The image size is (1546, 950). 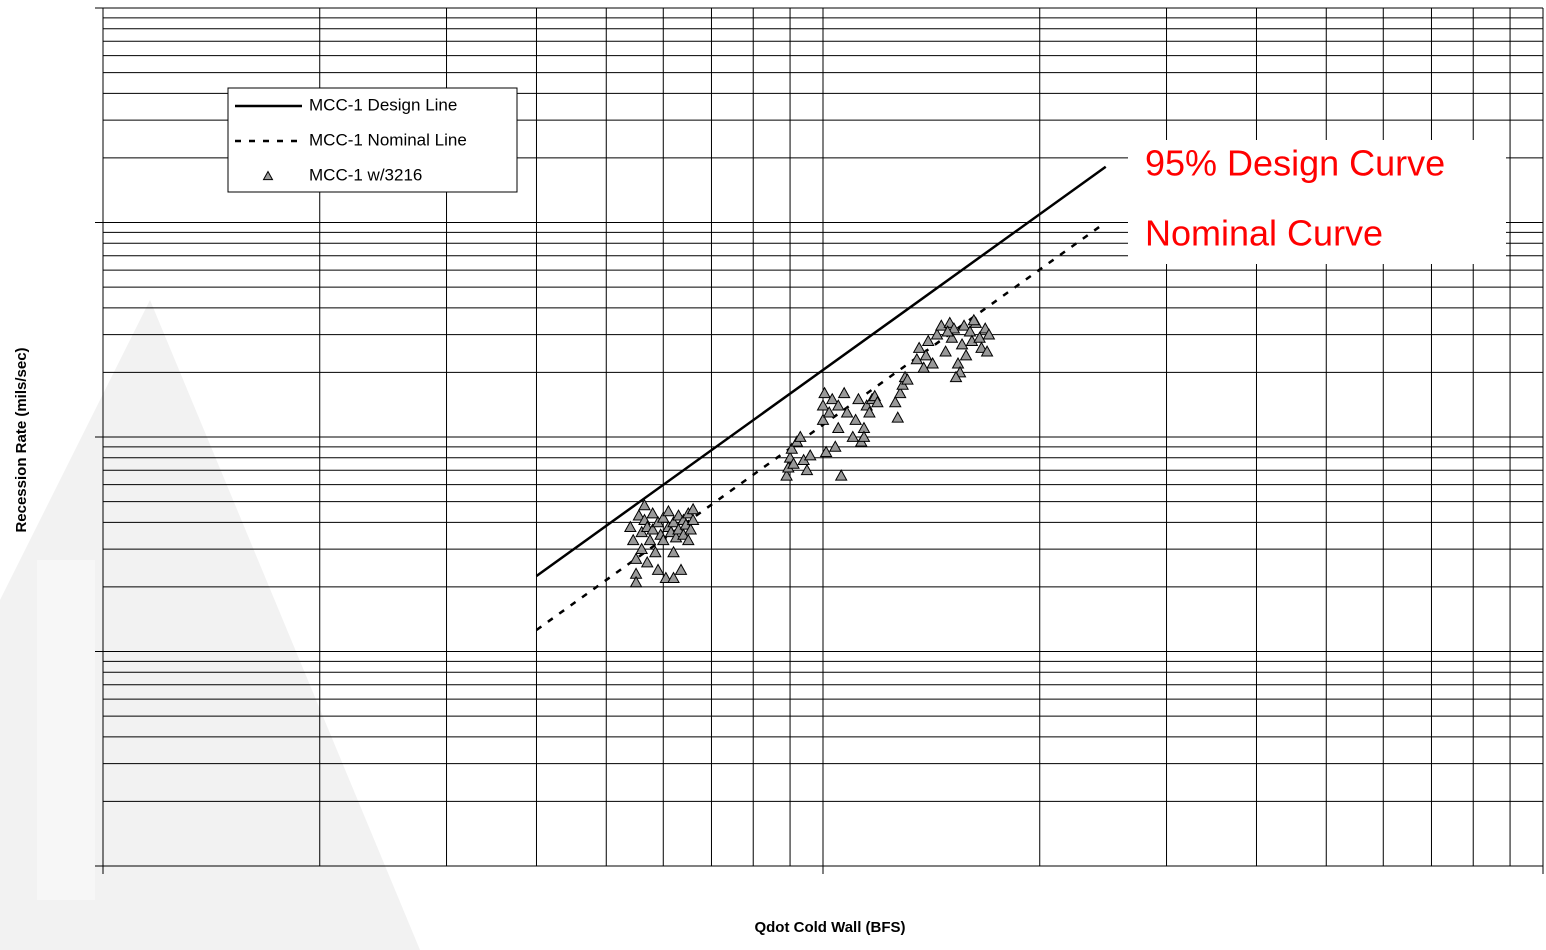 I want to click on annotation: Nominal Curve, so click(x=1264, y=233).